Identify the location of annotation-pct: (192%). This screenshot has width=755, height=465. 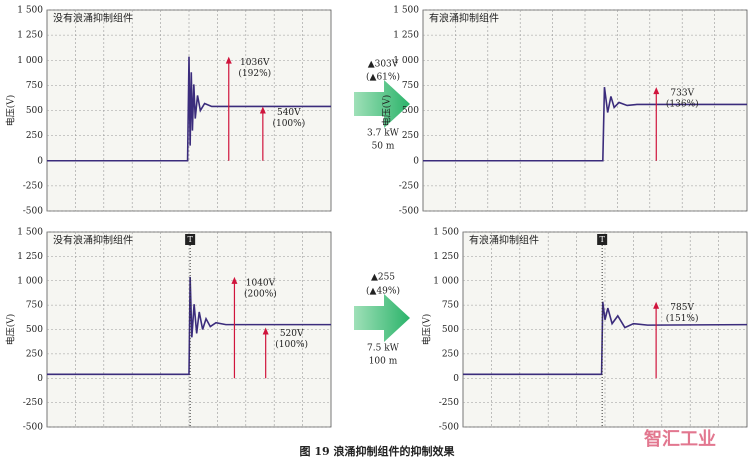
(254, 73).